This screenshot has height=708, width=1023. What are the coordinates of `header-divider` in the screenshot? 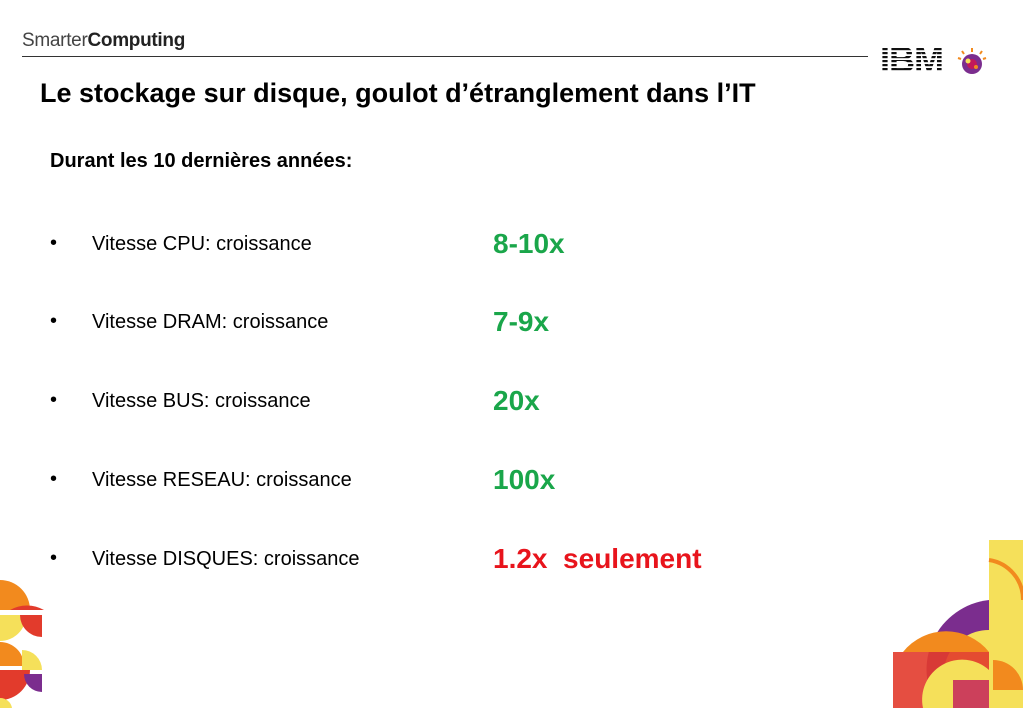 It's located at (445, 56).